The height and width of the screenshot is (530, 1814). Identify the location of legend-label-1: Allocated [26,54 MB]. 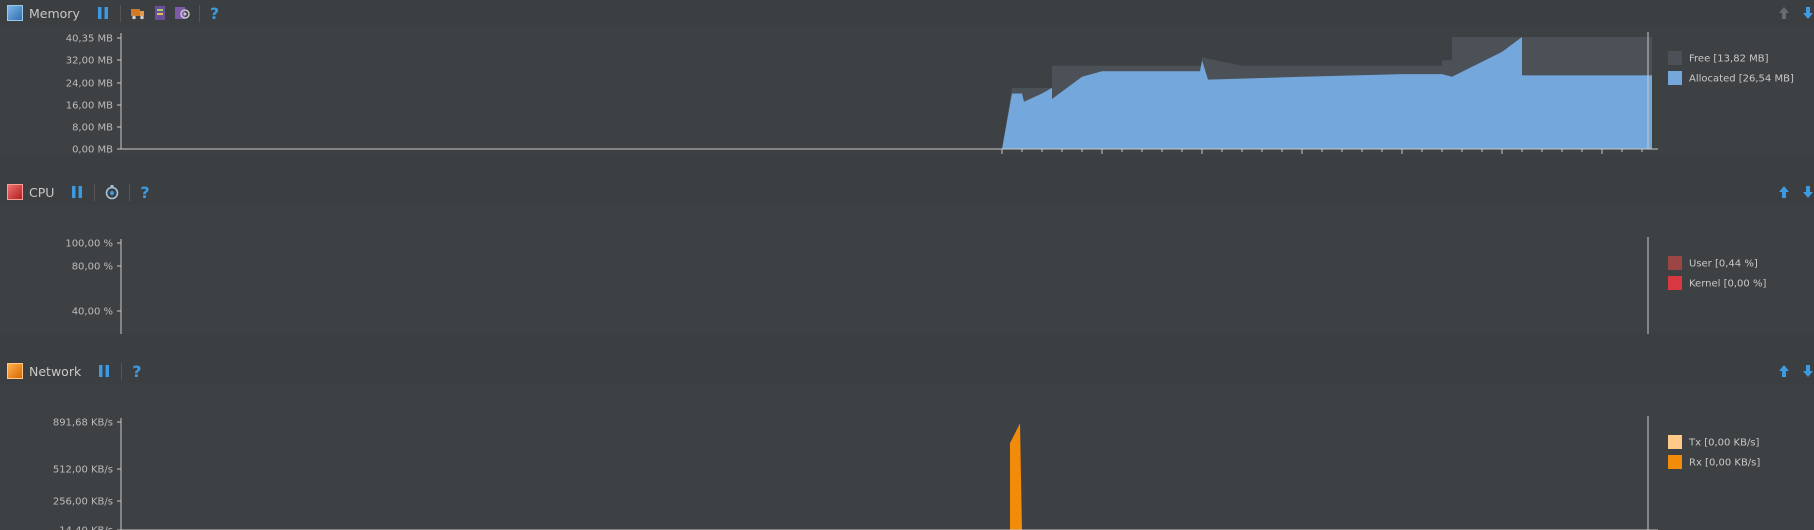
(1741, 79).